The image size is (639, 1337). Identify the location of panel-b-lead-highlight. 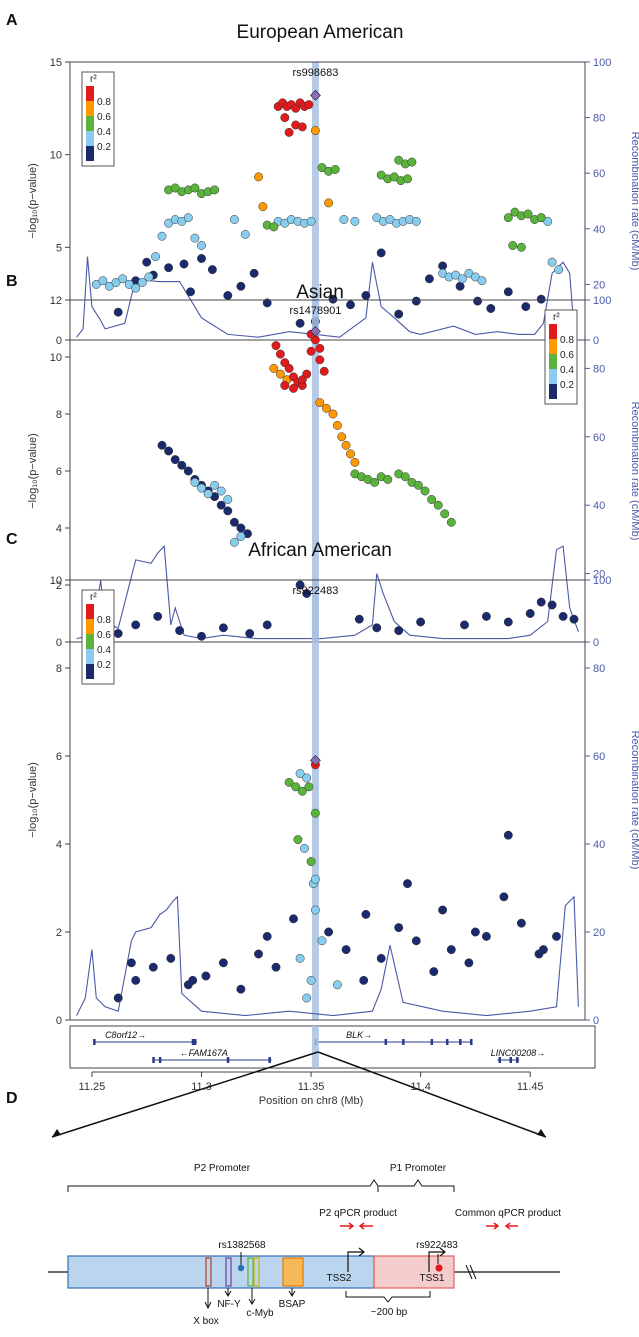
(315, 471).